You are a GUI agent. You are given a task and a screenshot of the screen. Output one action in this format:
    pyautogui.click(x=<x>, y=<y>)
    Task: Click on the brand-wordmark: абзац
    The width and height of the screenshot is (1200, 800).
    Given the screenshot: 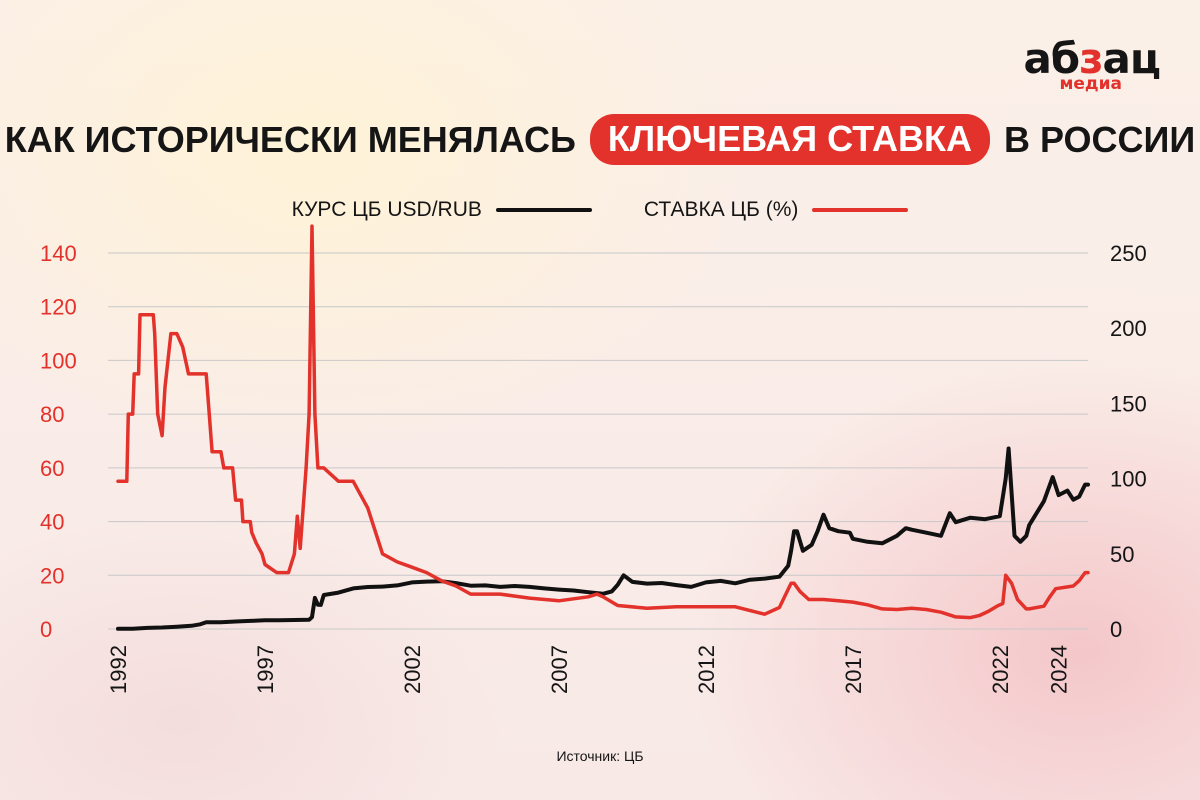 What is the action you would take?
    pyautogui.click(x=1092, y=58)
    